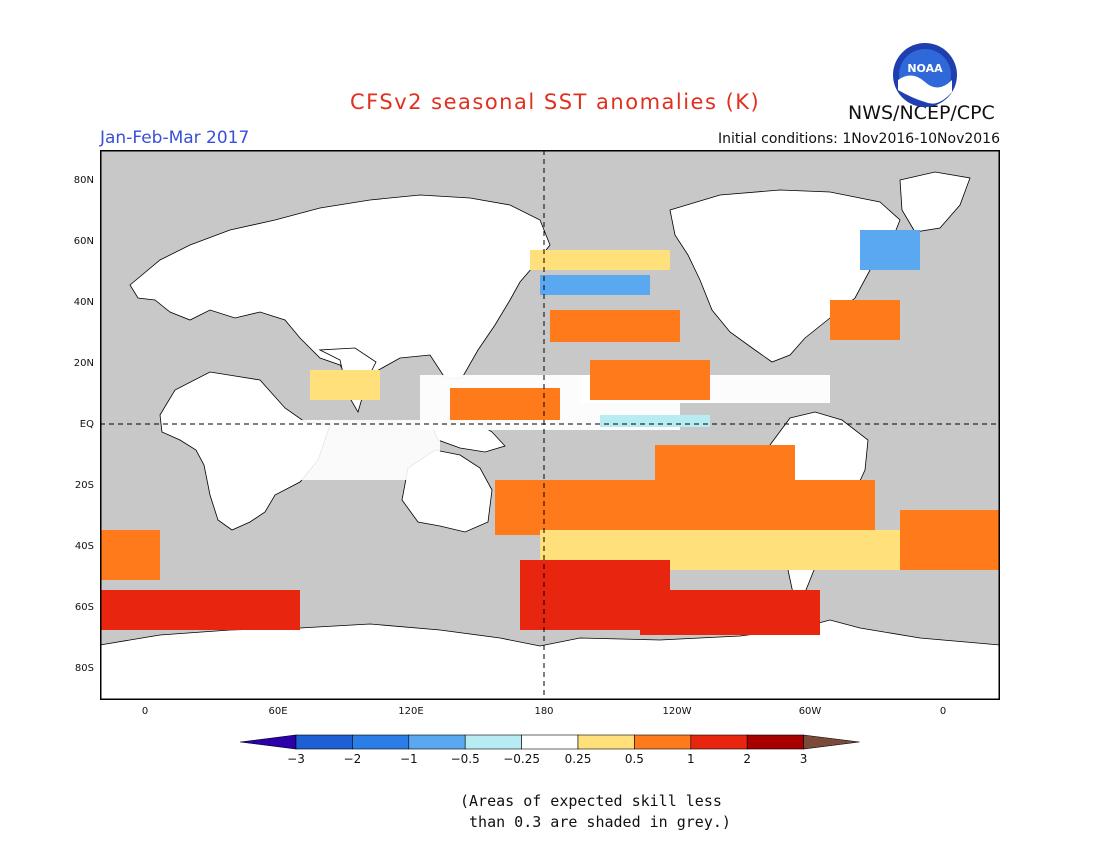 The image size is (1100, 850). What do you see at coordinates (555, 102) in the screenshot?
I see `map-title: CFSv2 seasonal SST anomalies (K)` at bounding box center [555, 102].